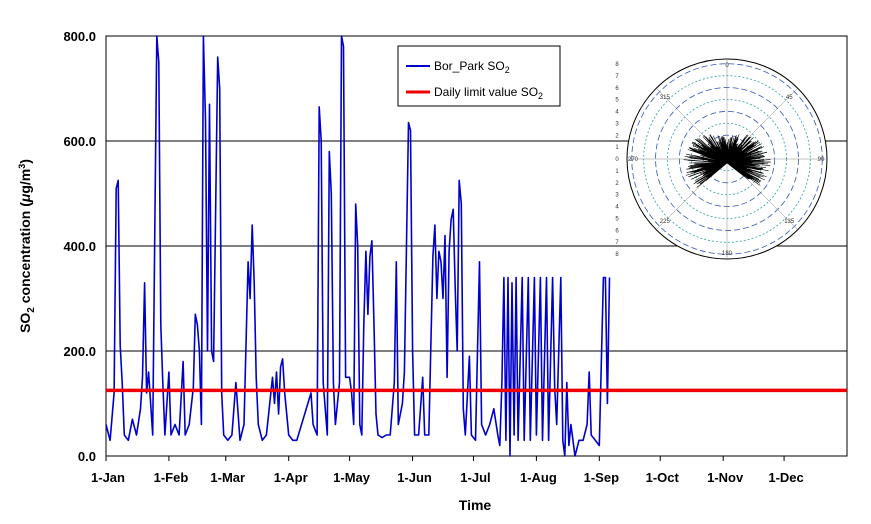  I want to click on polar-wind-vectors, so click(727, 161).